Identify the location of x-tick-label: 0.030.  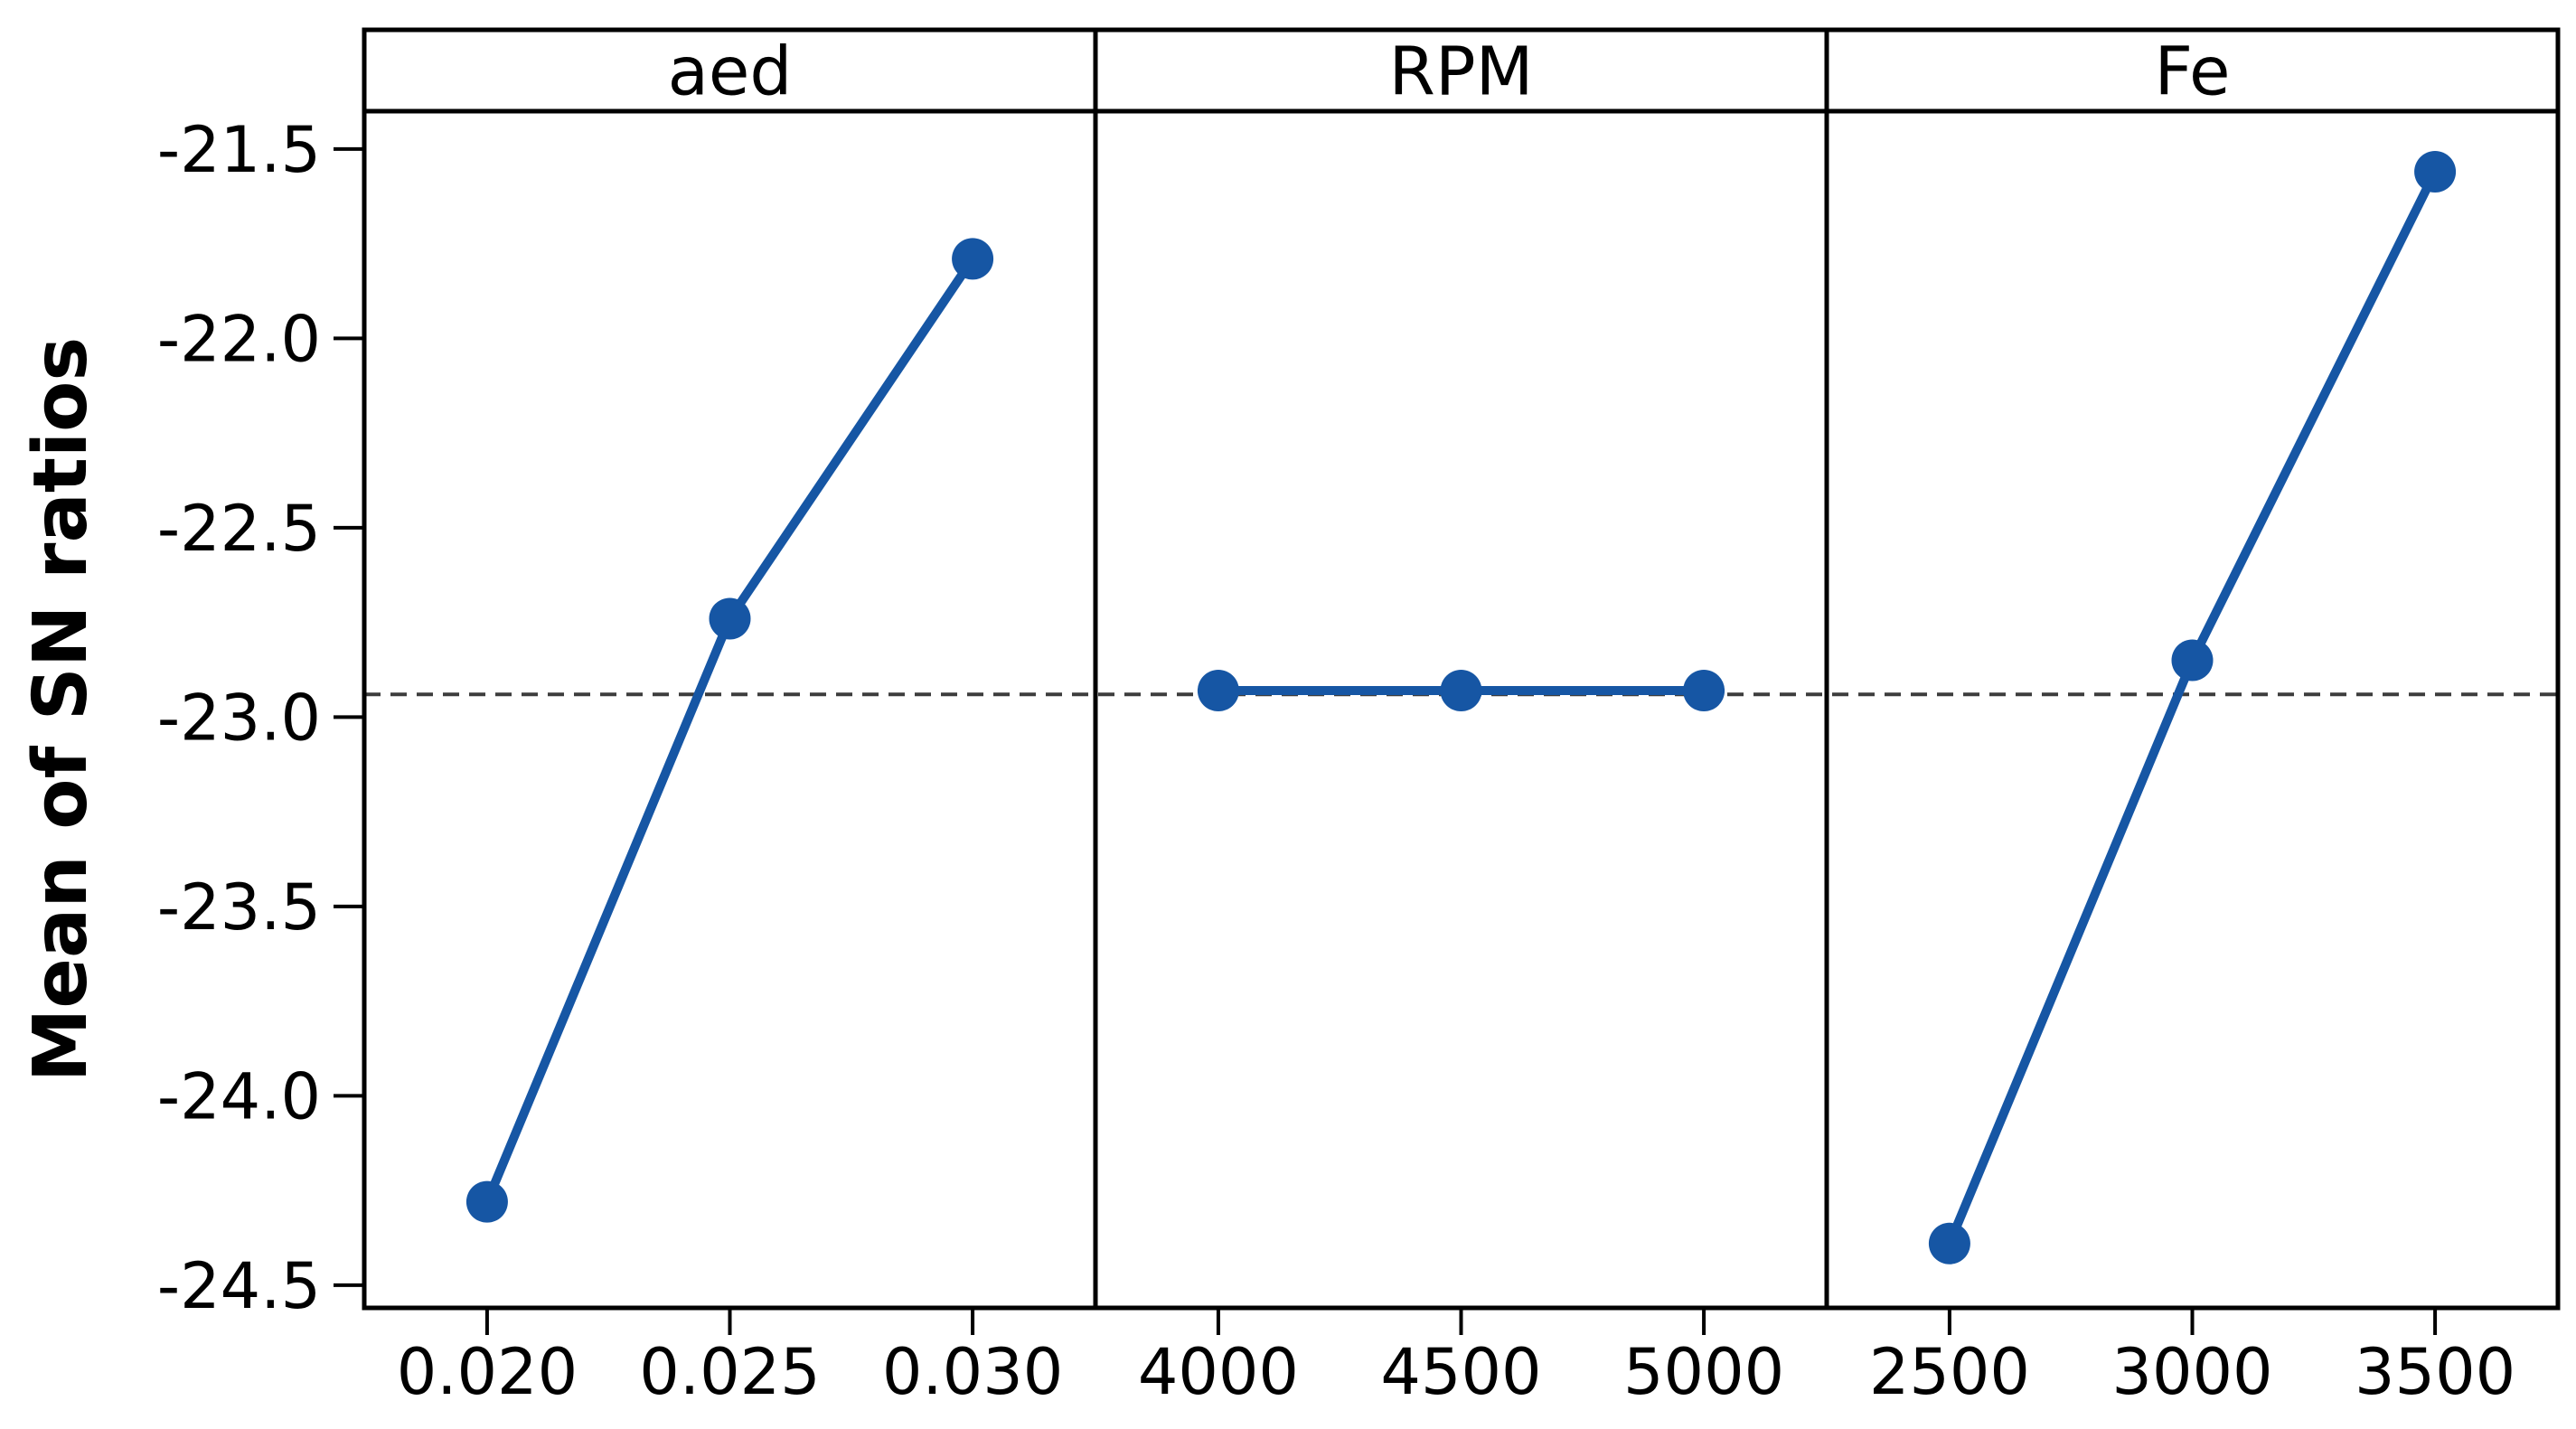
(972, 1372).